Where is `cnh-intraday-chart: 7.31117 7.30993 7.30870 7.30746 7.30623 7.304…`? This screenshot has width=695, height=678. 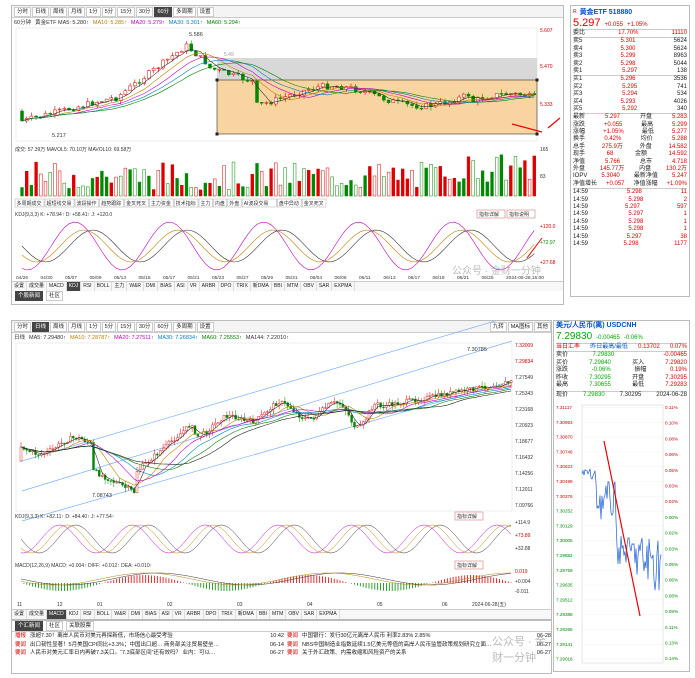 cnh-intraday-chart: 7.31117 7.30993 7.30870 7.30746 7.30623 7.304… is located at coordinates (622, 536).